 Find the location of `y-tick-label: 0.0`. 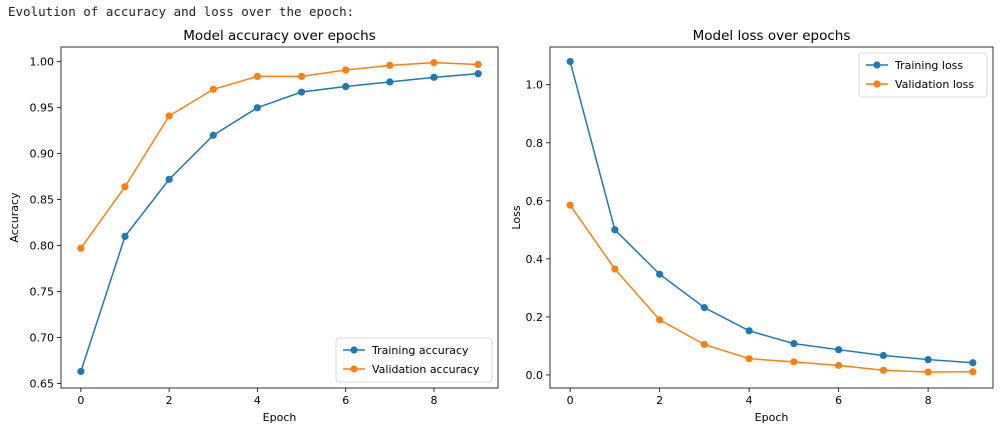

y-tick-label: 0.0 is located at coordinates (535, 375).